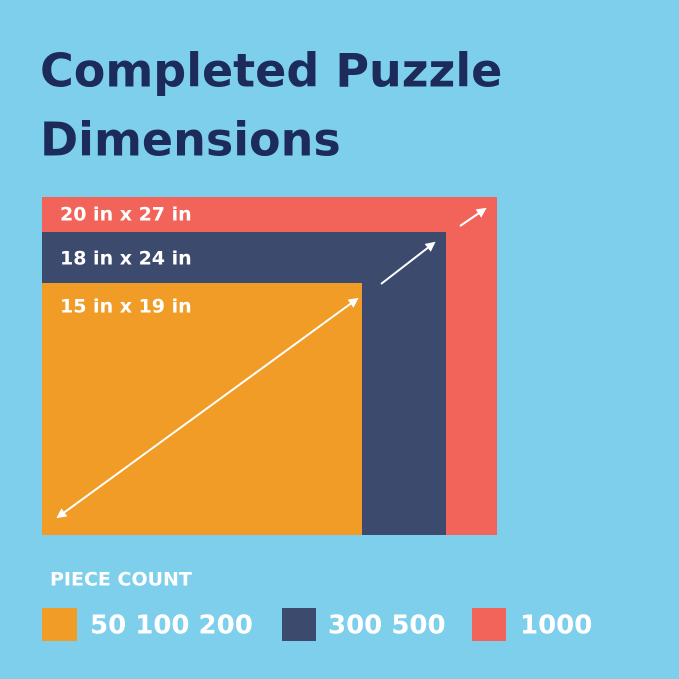  What do you see at coordinates (387, 626) in the screenshot?
I see `legend-label: 300 500` at bounding box center [387, 626].